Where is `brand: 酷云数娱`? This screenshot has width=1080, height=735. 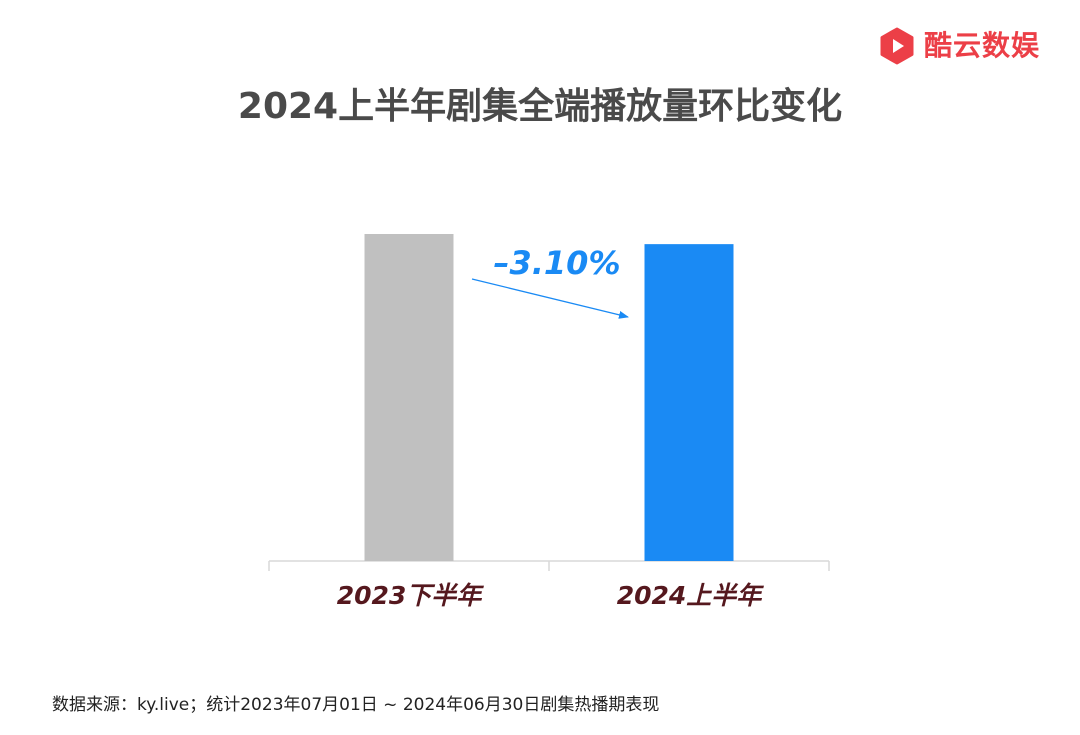 brand: 酷云数娱 is located at coordinates (959, 46).